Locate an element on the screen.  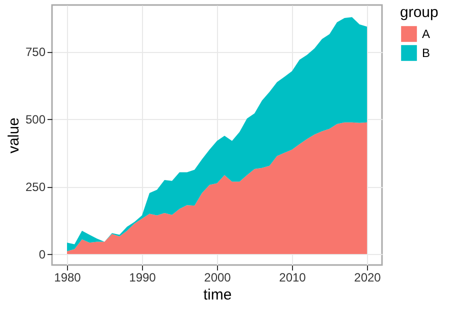
legend-title: group is located at coordinates (419, 12).